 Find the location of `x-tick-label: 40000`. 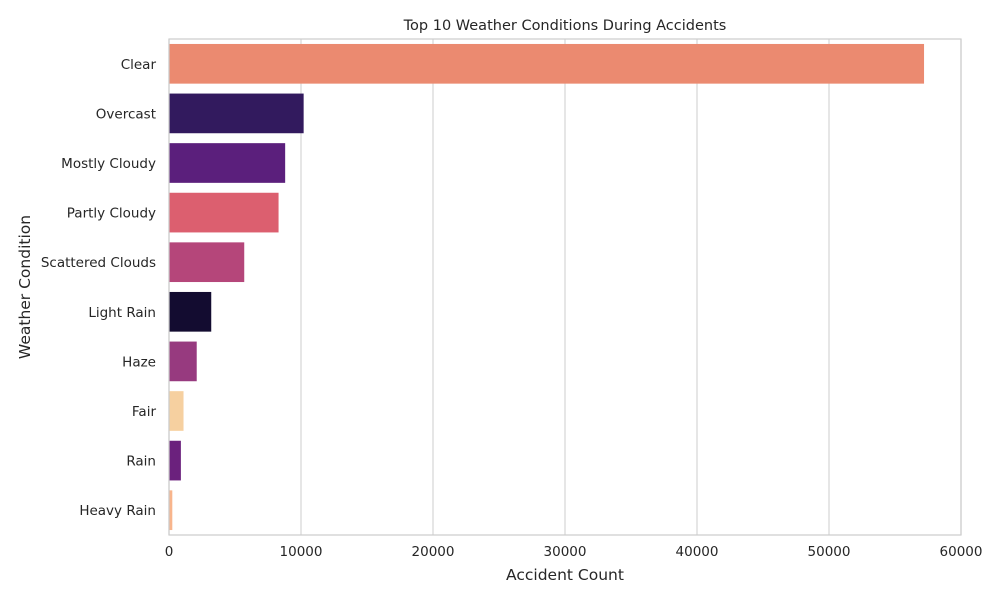

x-tick-label: 40000 is located at coordinates (697, 552).